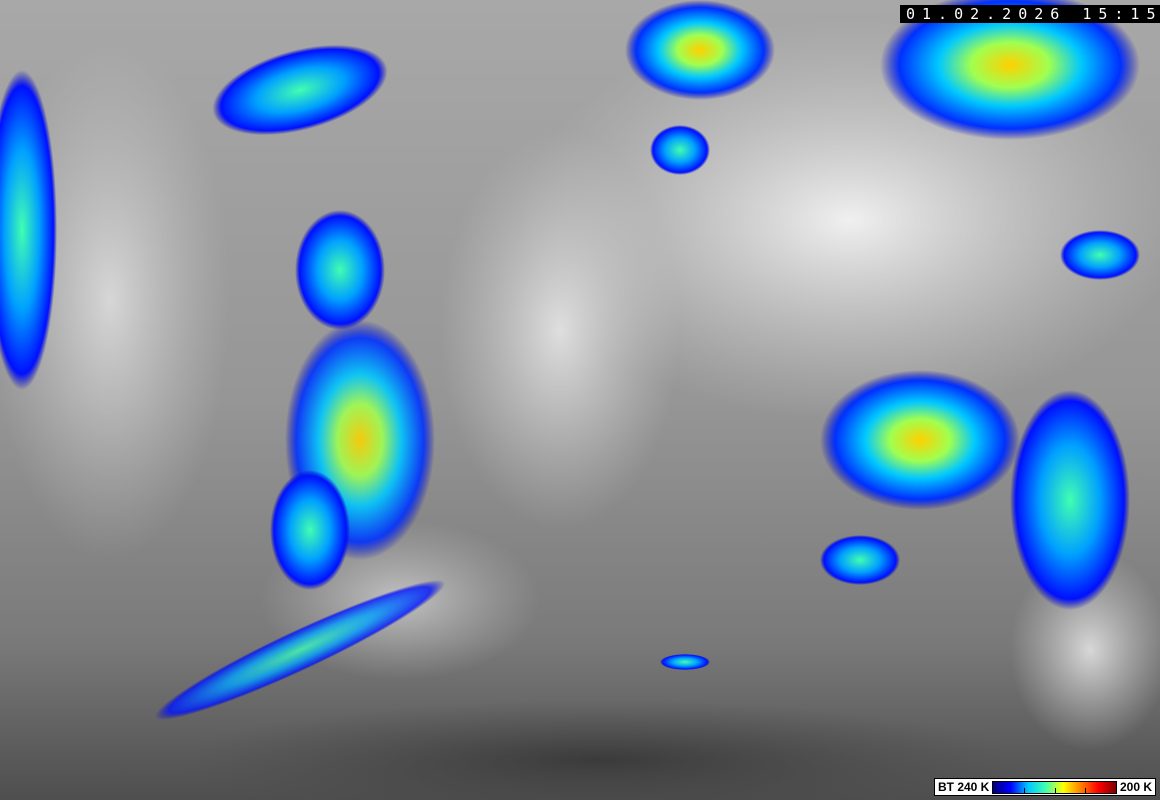 The height and width of the screenshot is (800, 1160). Describe the element at coordinates (964, 787) in the screenshot. I see `legend-min-label: BT 240 K` at that location.